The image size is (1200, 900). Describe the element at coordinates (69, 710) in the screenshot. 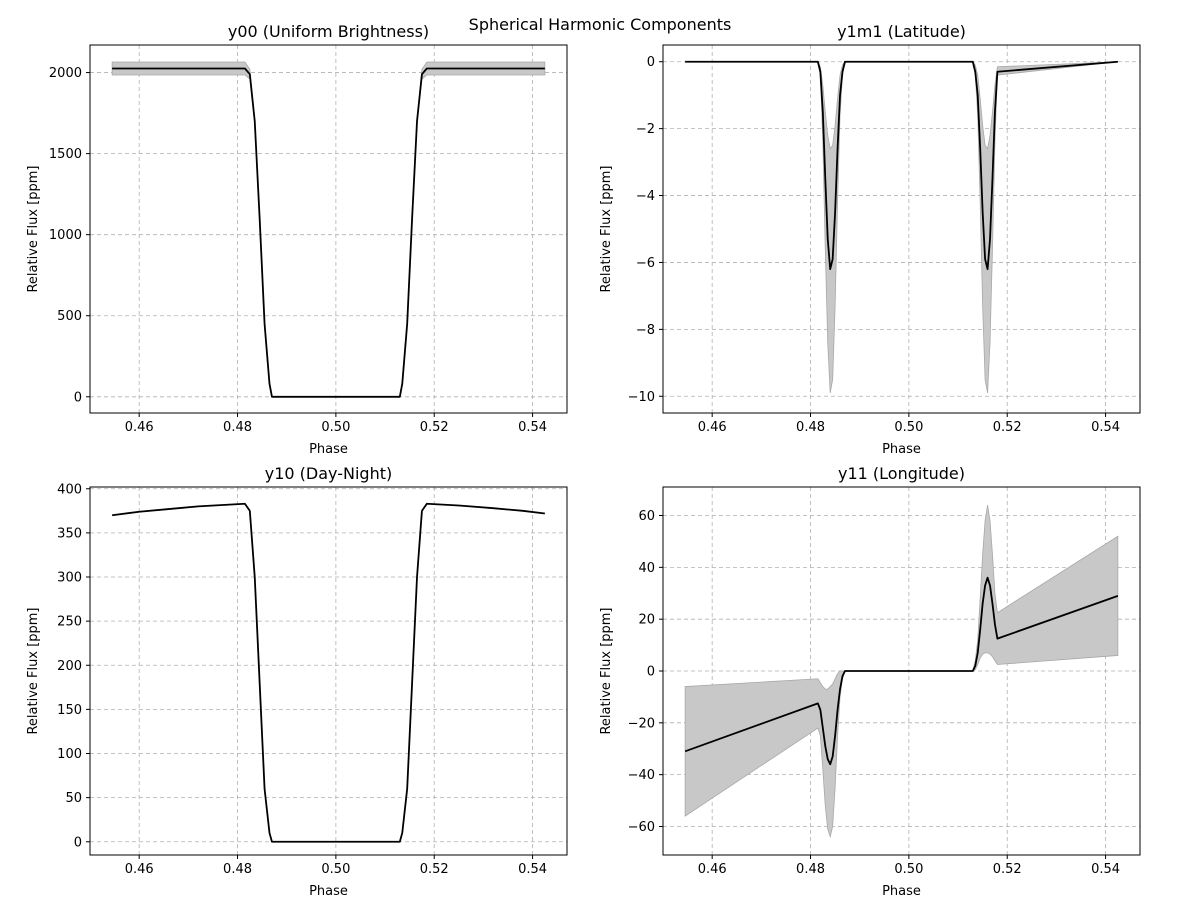

I see `y-tick-label: 150` at that location.